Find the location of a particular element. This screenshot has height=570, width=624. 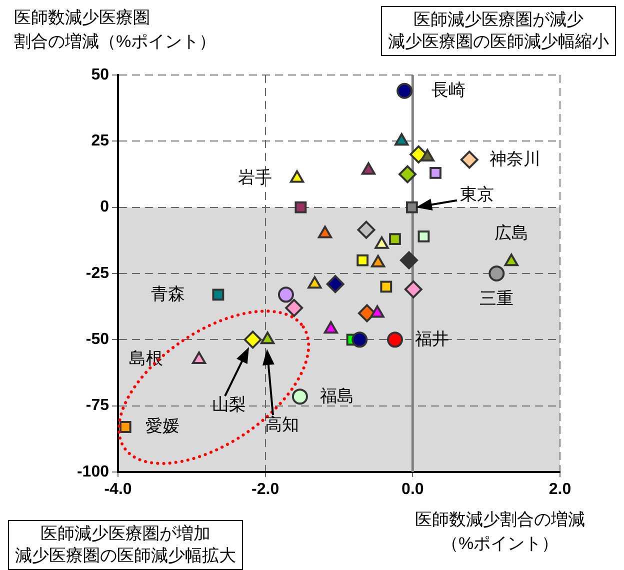

text: 医師減少医療圏が増加減少医療圏の医師減少幅拡大 is located at coordinates (125, 545).